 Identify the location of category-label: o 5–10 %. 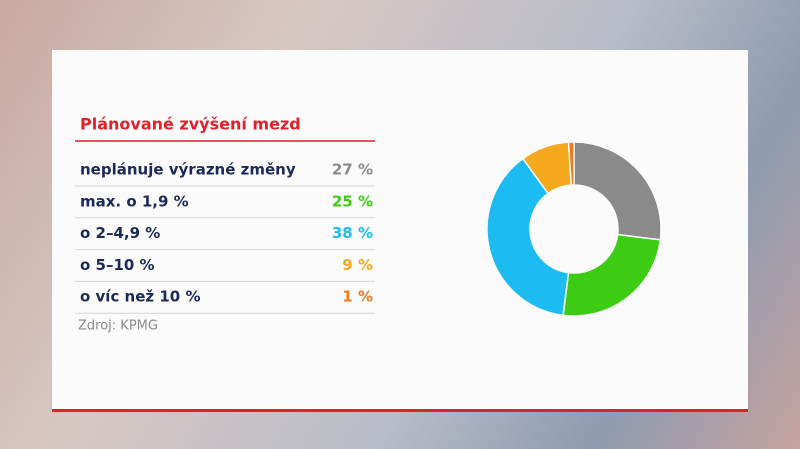
(117, 265).